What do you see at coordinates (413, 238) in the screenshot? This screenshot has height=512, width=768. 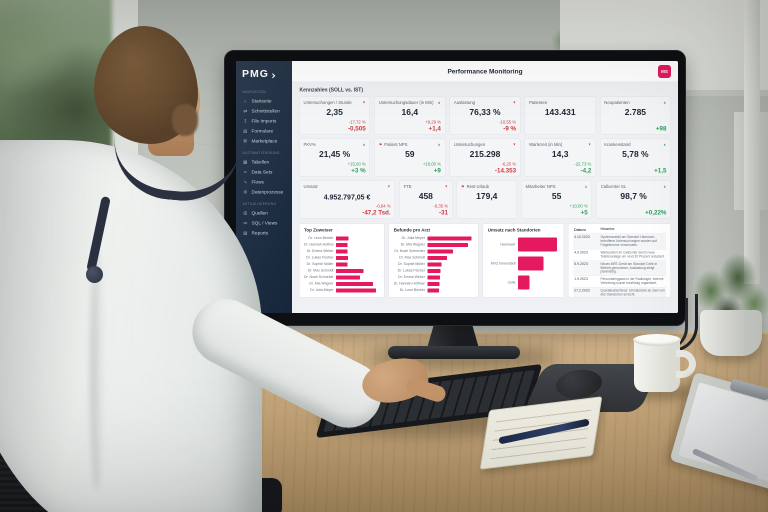 I see `bar-label: Dr. Julia Meyer` at bounding box center [413, 238].